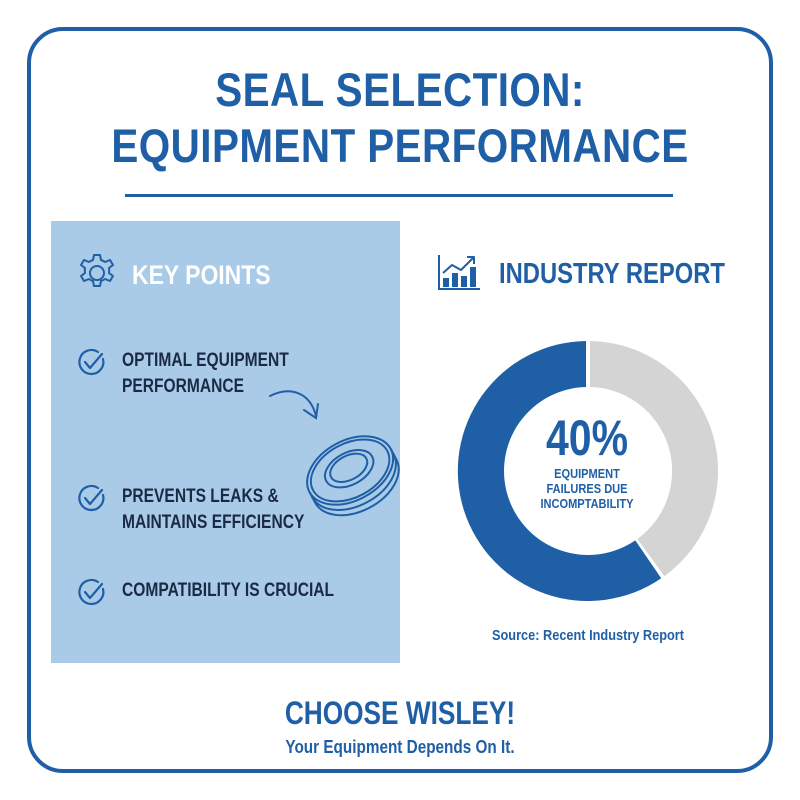 This screenshot has width=800, height=800. What do you see at coordinates (183, 386) in the screenshot?
I see `key-point-line: PERFORMANCE` at bounding box center [183, 386].